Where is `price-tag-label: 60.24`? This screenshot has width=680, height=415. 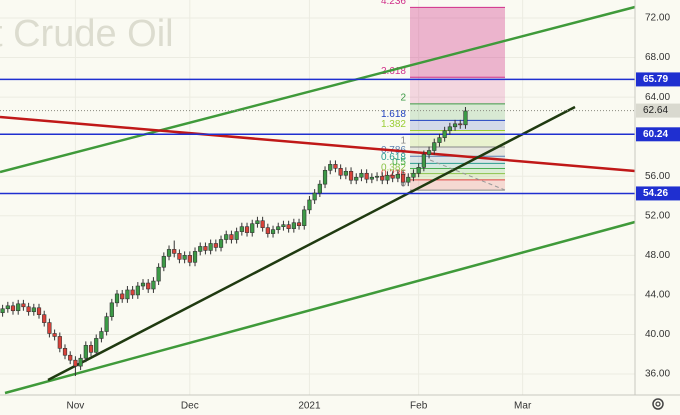 price-tag-label: 60.24 is located at coordinates (655, 134).